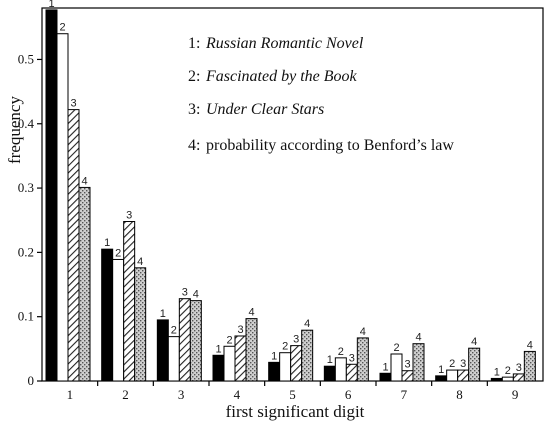 The width and height of the screenshot is (550, 423). I want to click on x-tick-label: 2, so click(125, 394).